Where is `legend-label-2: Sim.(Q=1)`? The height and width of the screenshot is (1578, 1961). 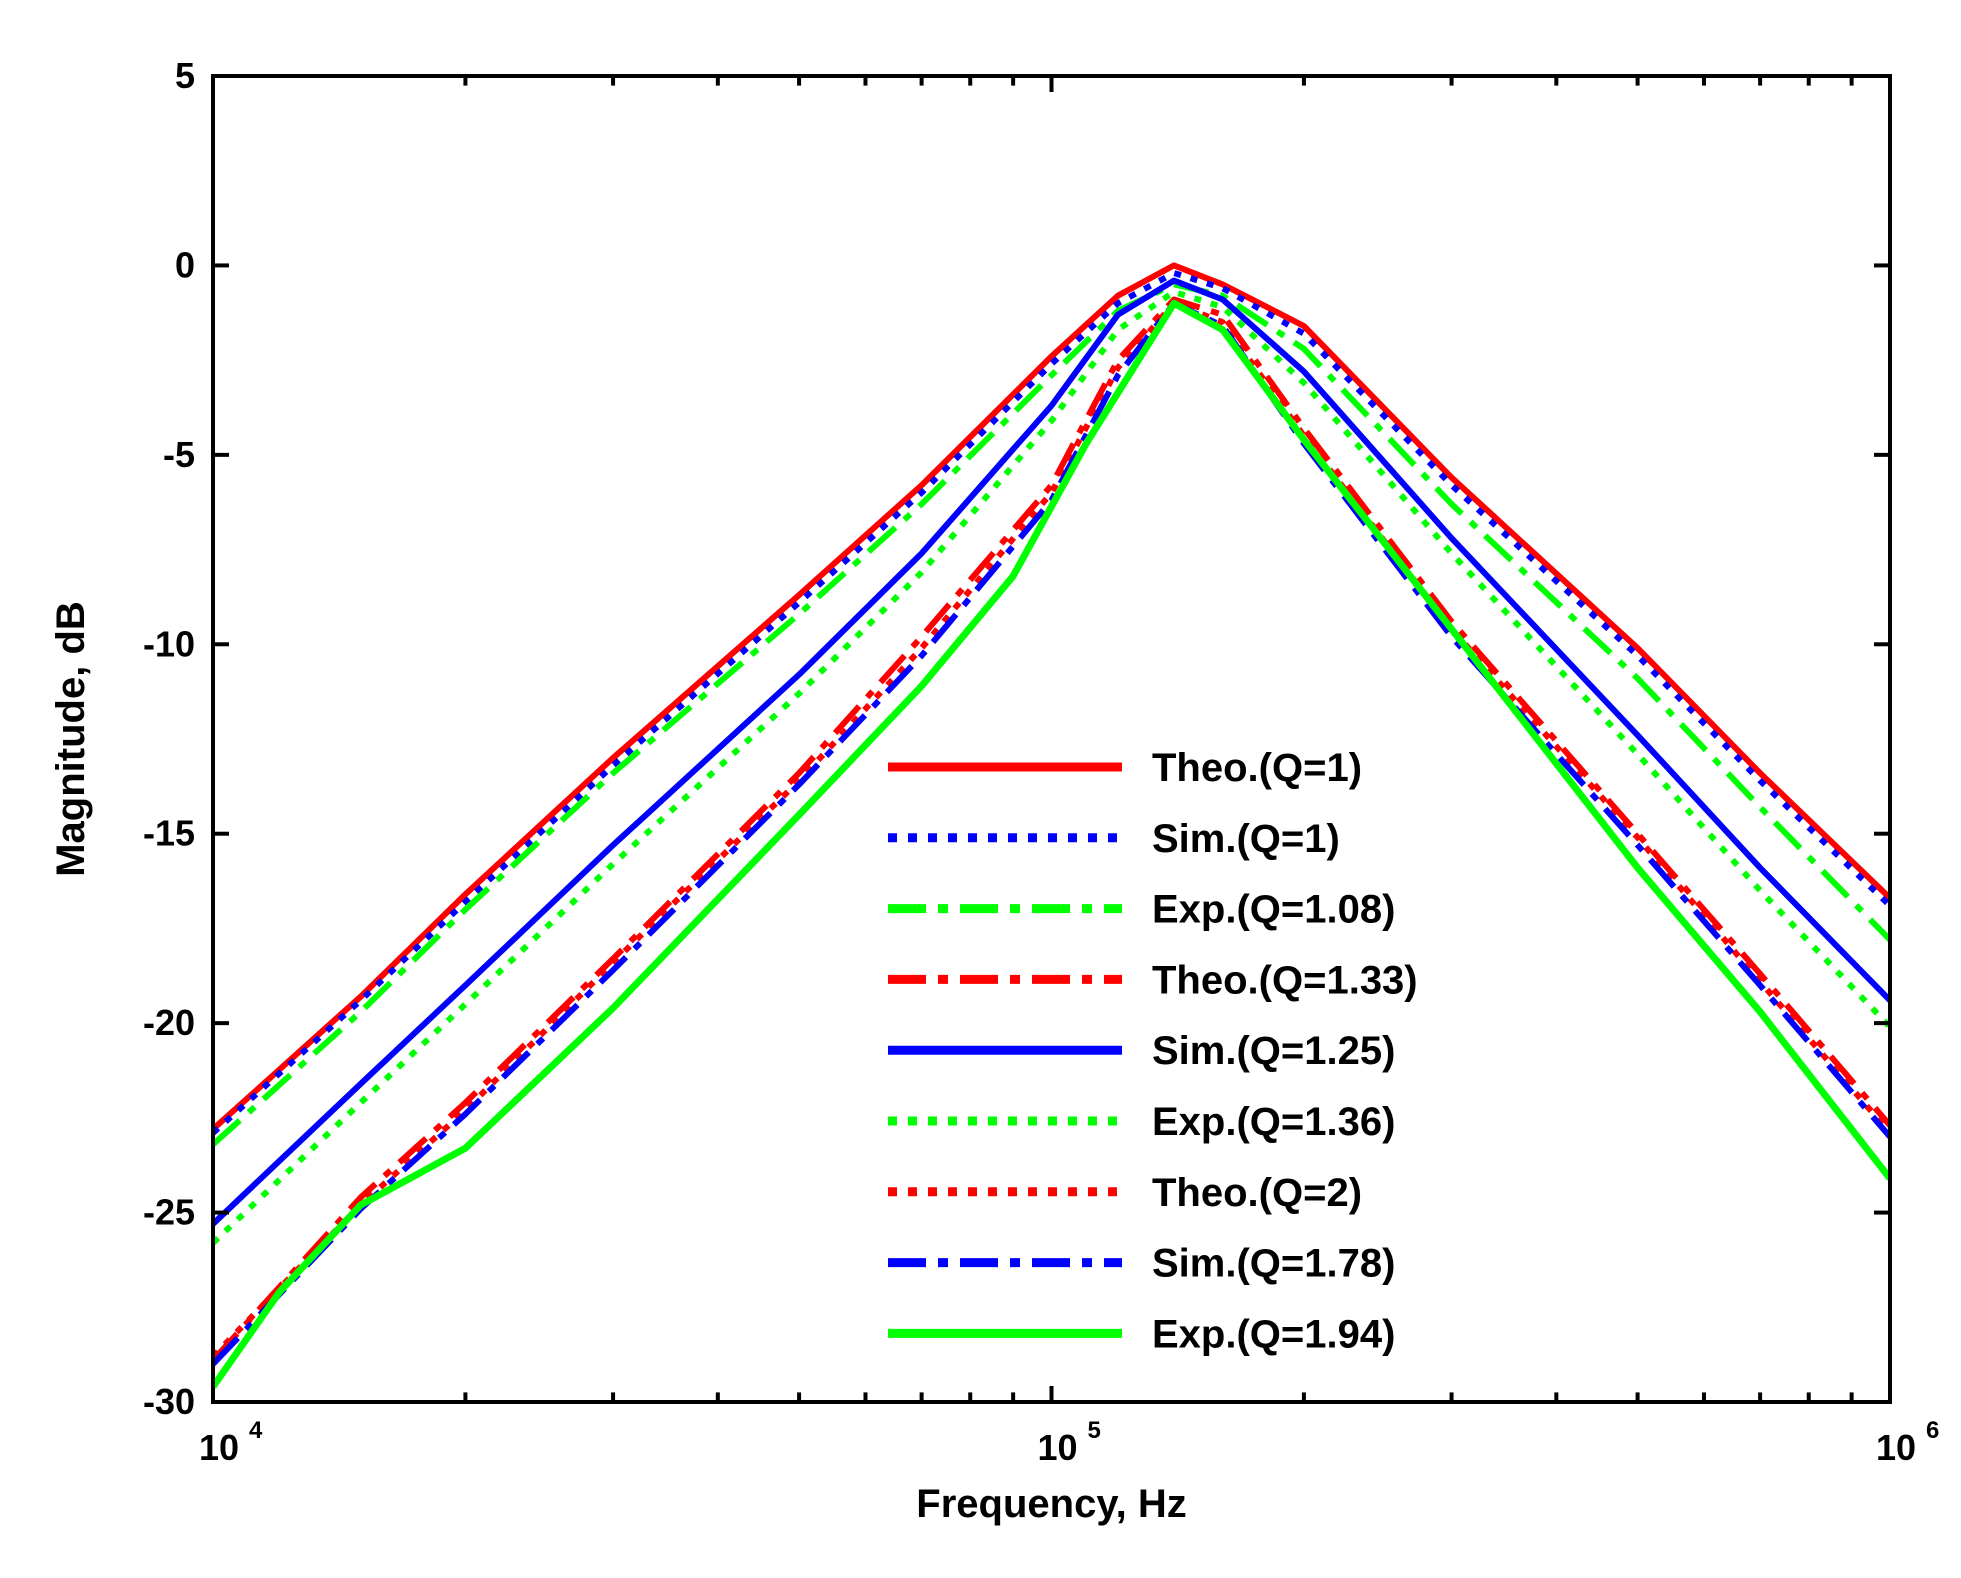
legend-label-2: Sim.(Q=1) is located at coordinates (1246, 839).